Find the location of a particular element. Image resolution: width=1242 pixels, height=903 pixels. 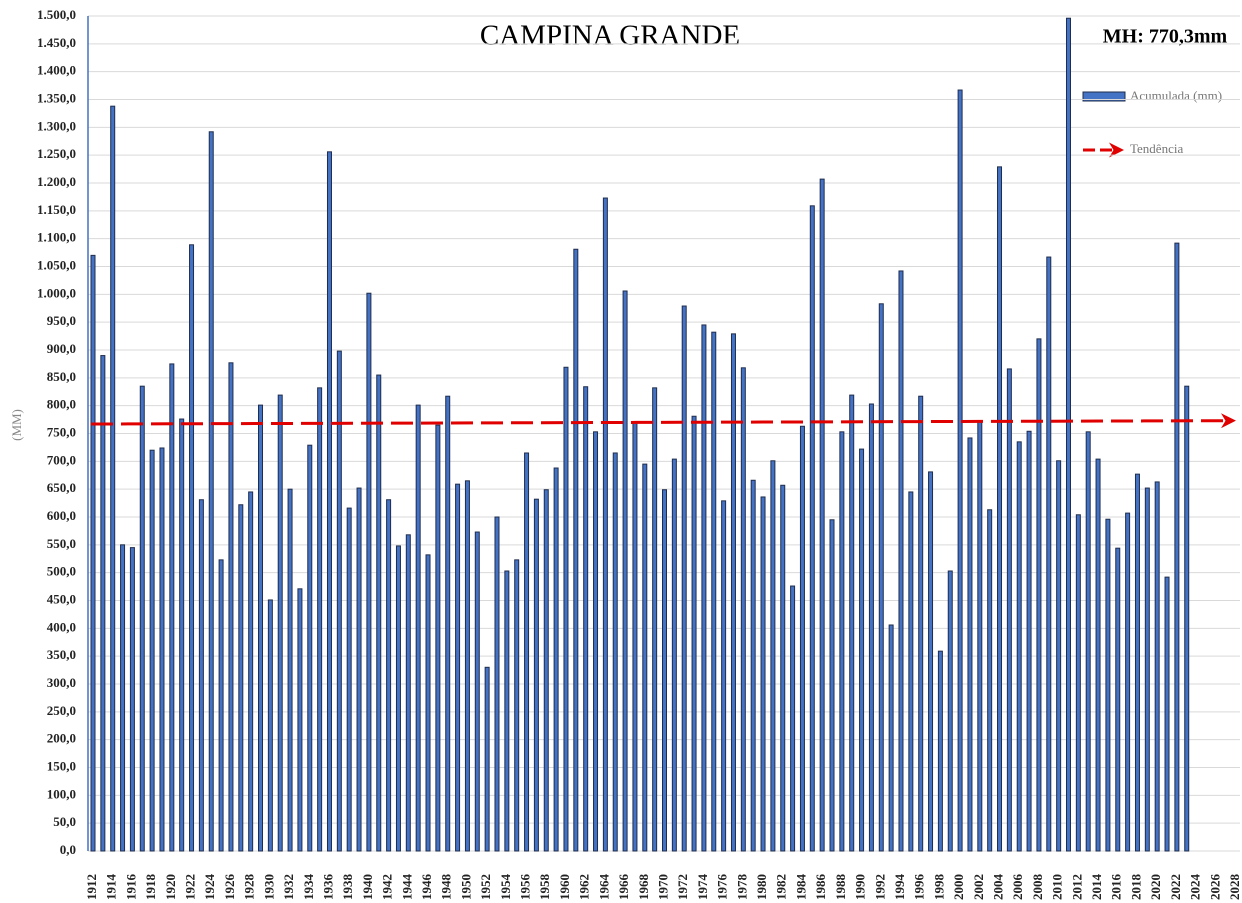

y-tick-label: 500,0 is located at coordinates (61, 571).